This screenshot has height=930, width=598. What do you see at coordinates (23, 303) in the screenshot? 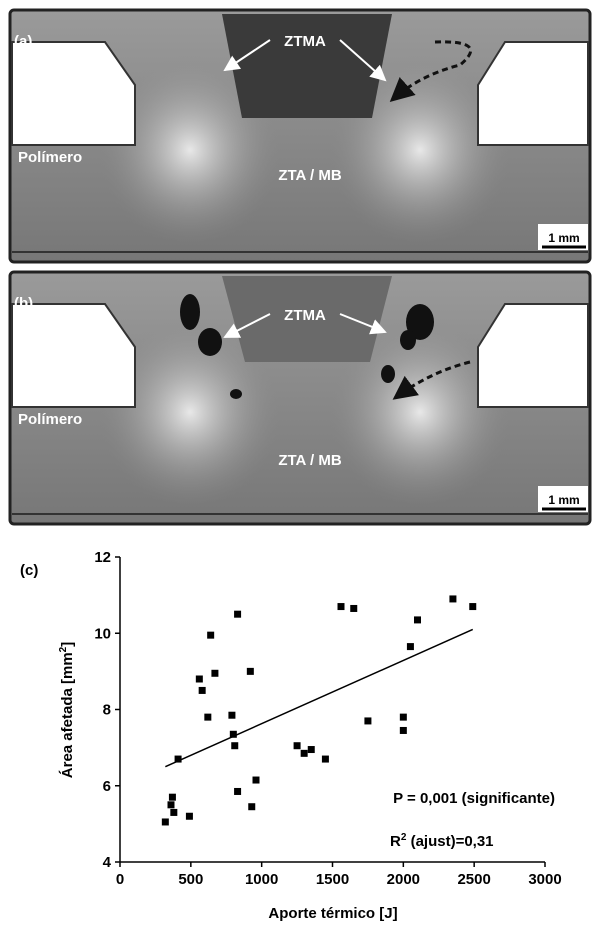
I see `panel-label: (b)` at bounding box center [23, 303].